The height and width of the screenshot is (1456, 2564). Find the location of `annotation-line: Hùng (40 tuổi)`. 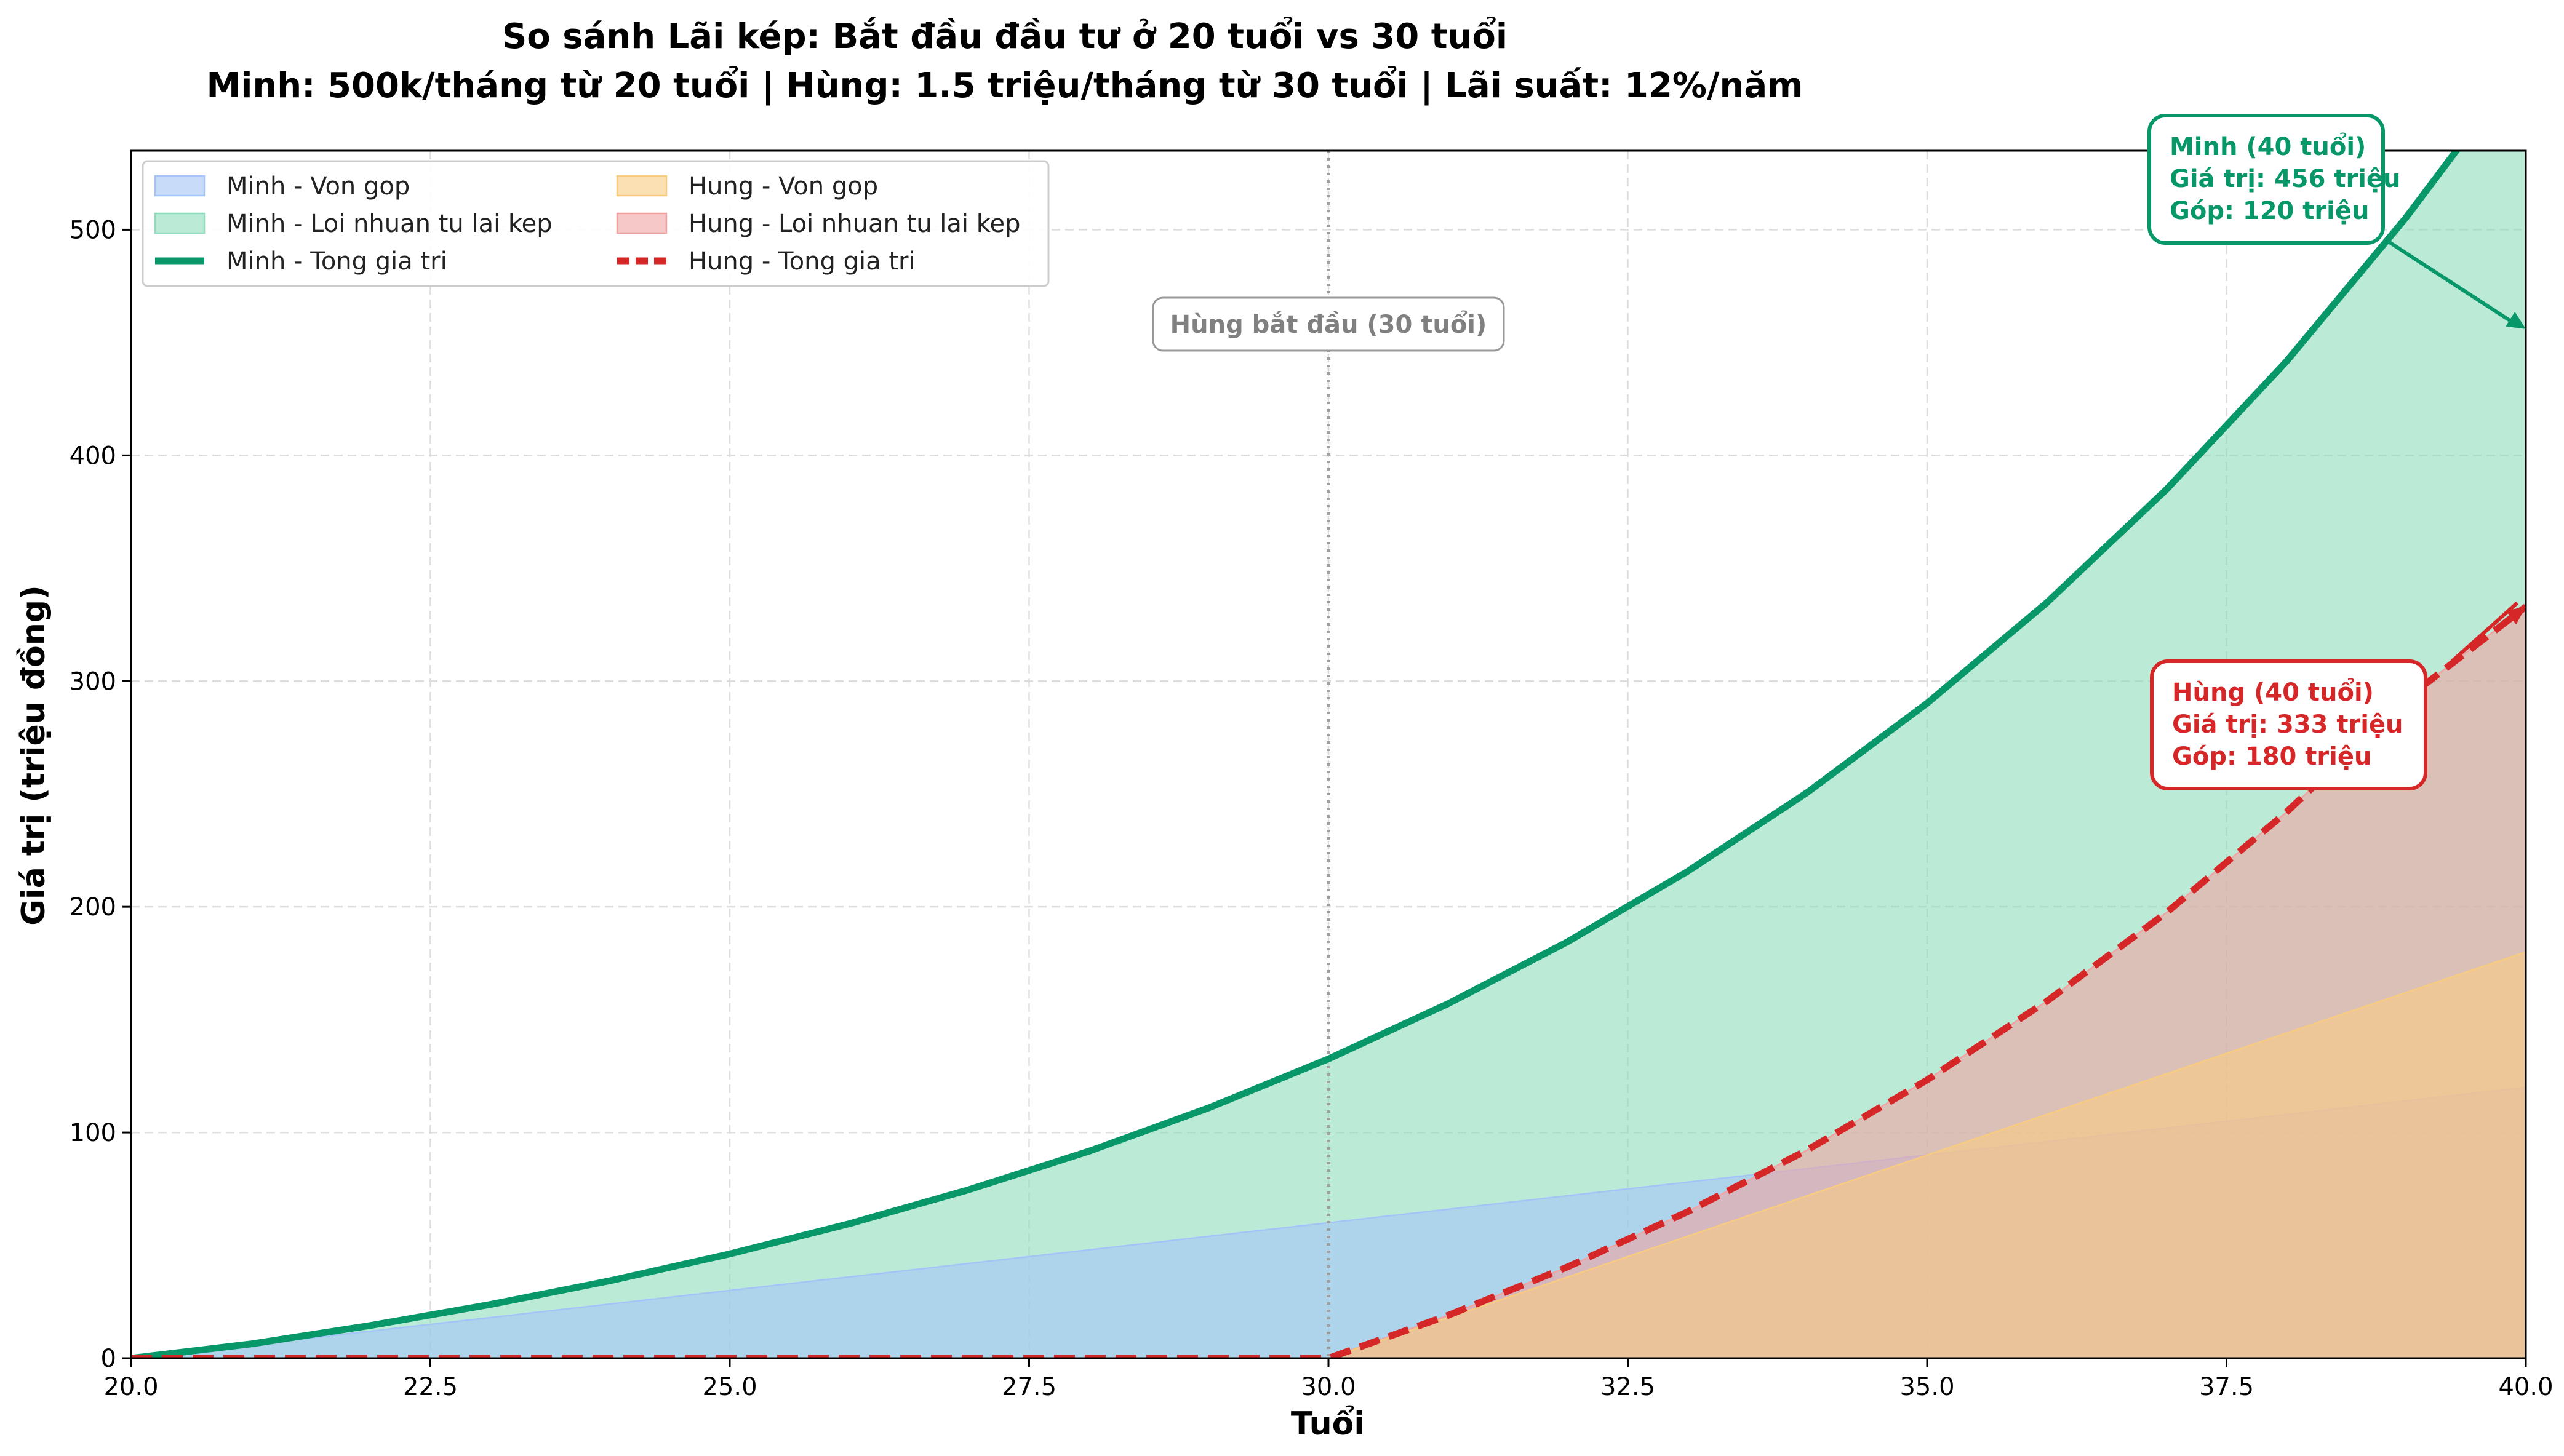

annotation-line: Hùng (40 tuổi) is located at coordinates (2273, 692).